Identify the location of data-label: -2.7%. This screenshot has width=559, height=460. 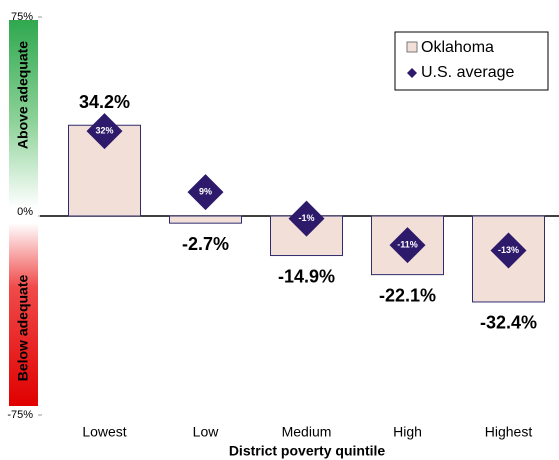
(205, 244).